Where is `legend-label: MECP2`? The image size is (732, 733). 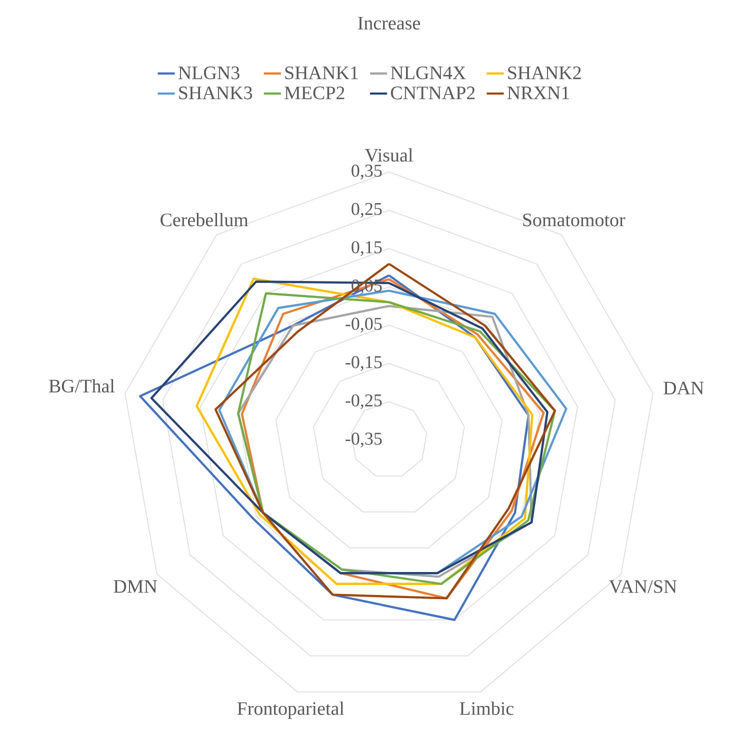 legend-label: MECP2 is located at coordinates (314, 93).